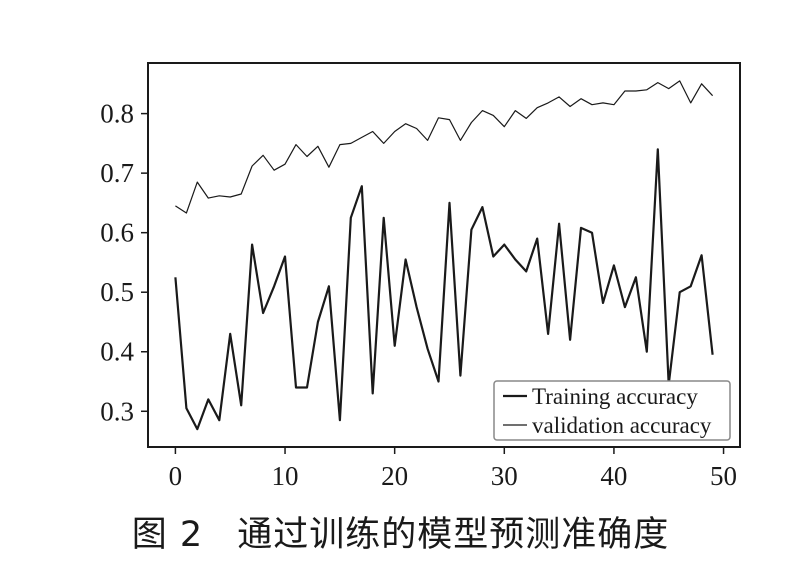  What do you see at coordinates (622, 425) in the screenshot?
I see `legend-validation-label: validation accuracy` at bounding box center [622, 425].